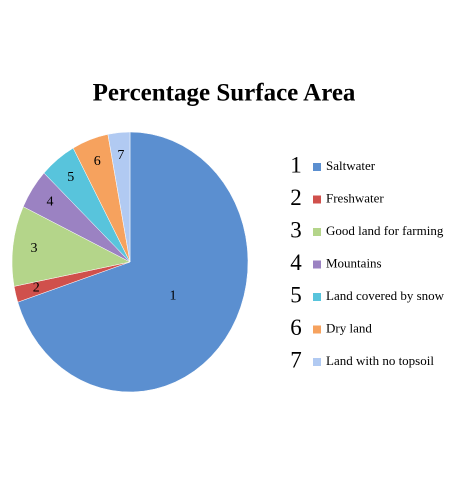  Describe the element at coordinates (97, 161) in the screenshot. I see `slice-label: 6` at that location.